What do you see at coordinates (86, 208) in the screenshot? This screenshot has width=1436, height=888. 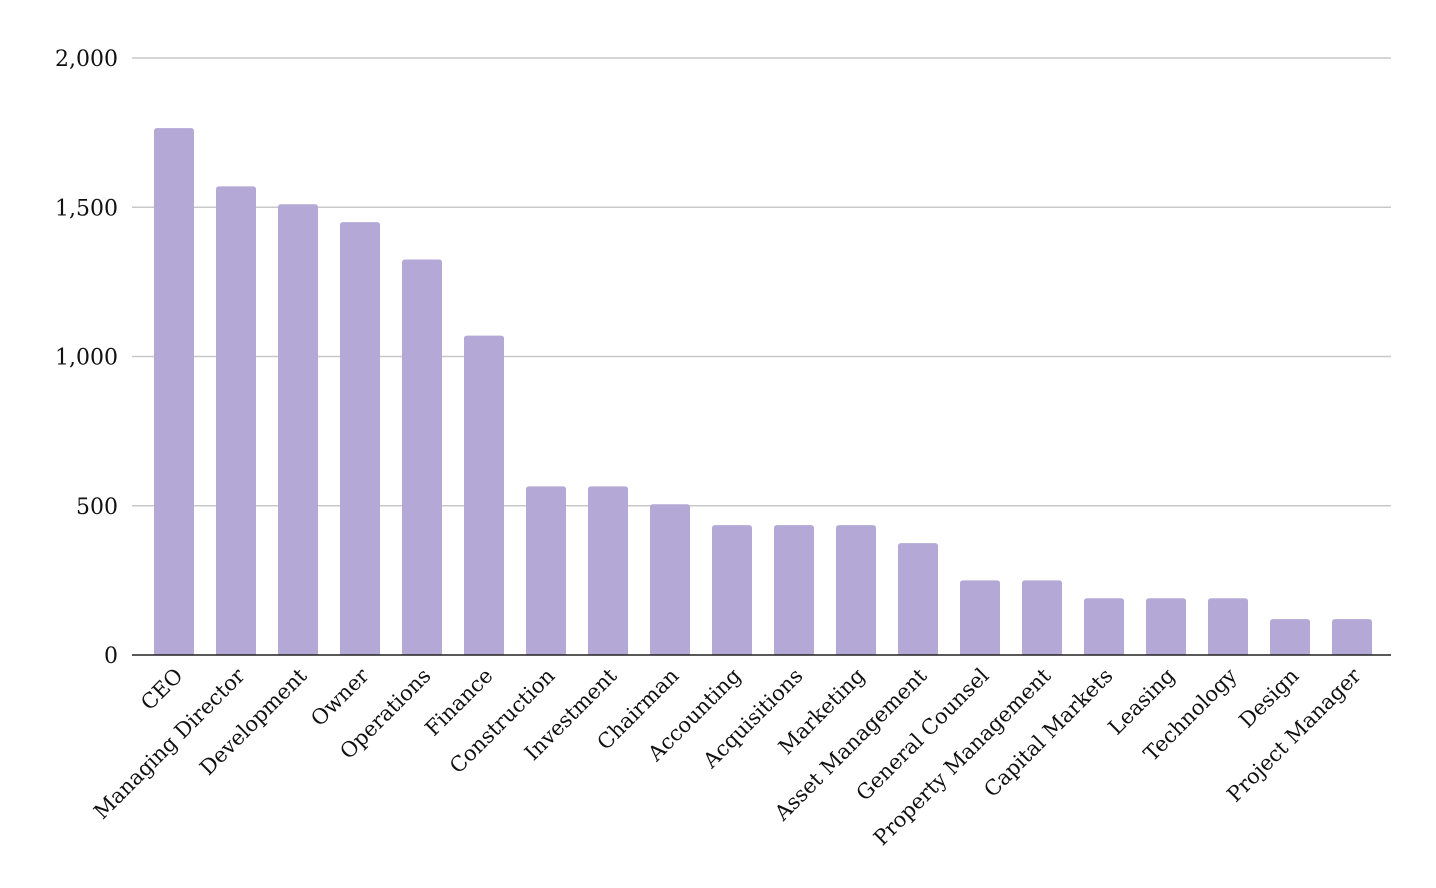 I see `y-tick-label: 1,500` at bounding box center [86, 208].